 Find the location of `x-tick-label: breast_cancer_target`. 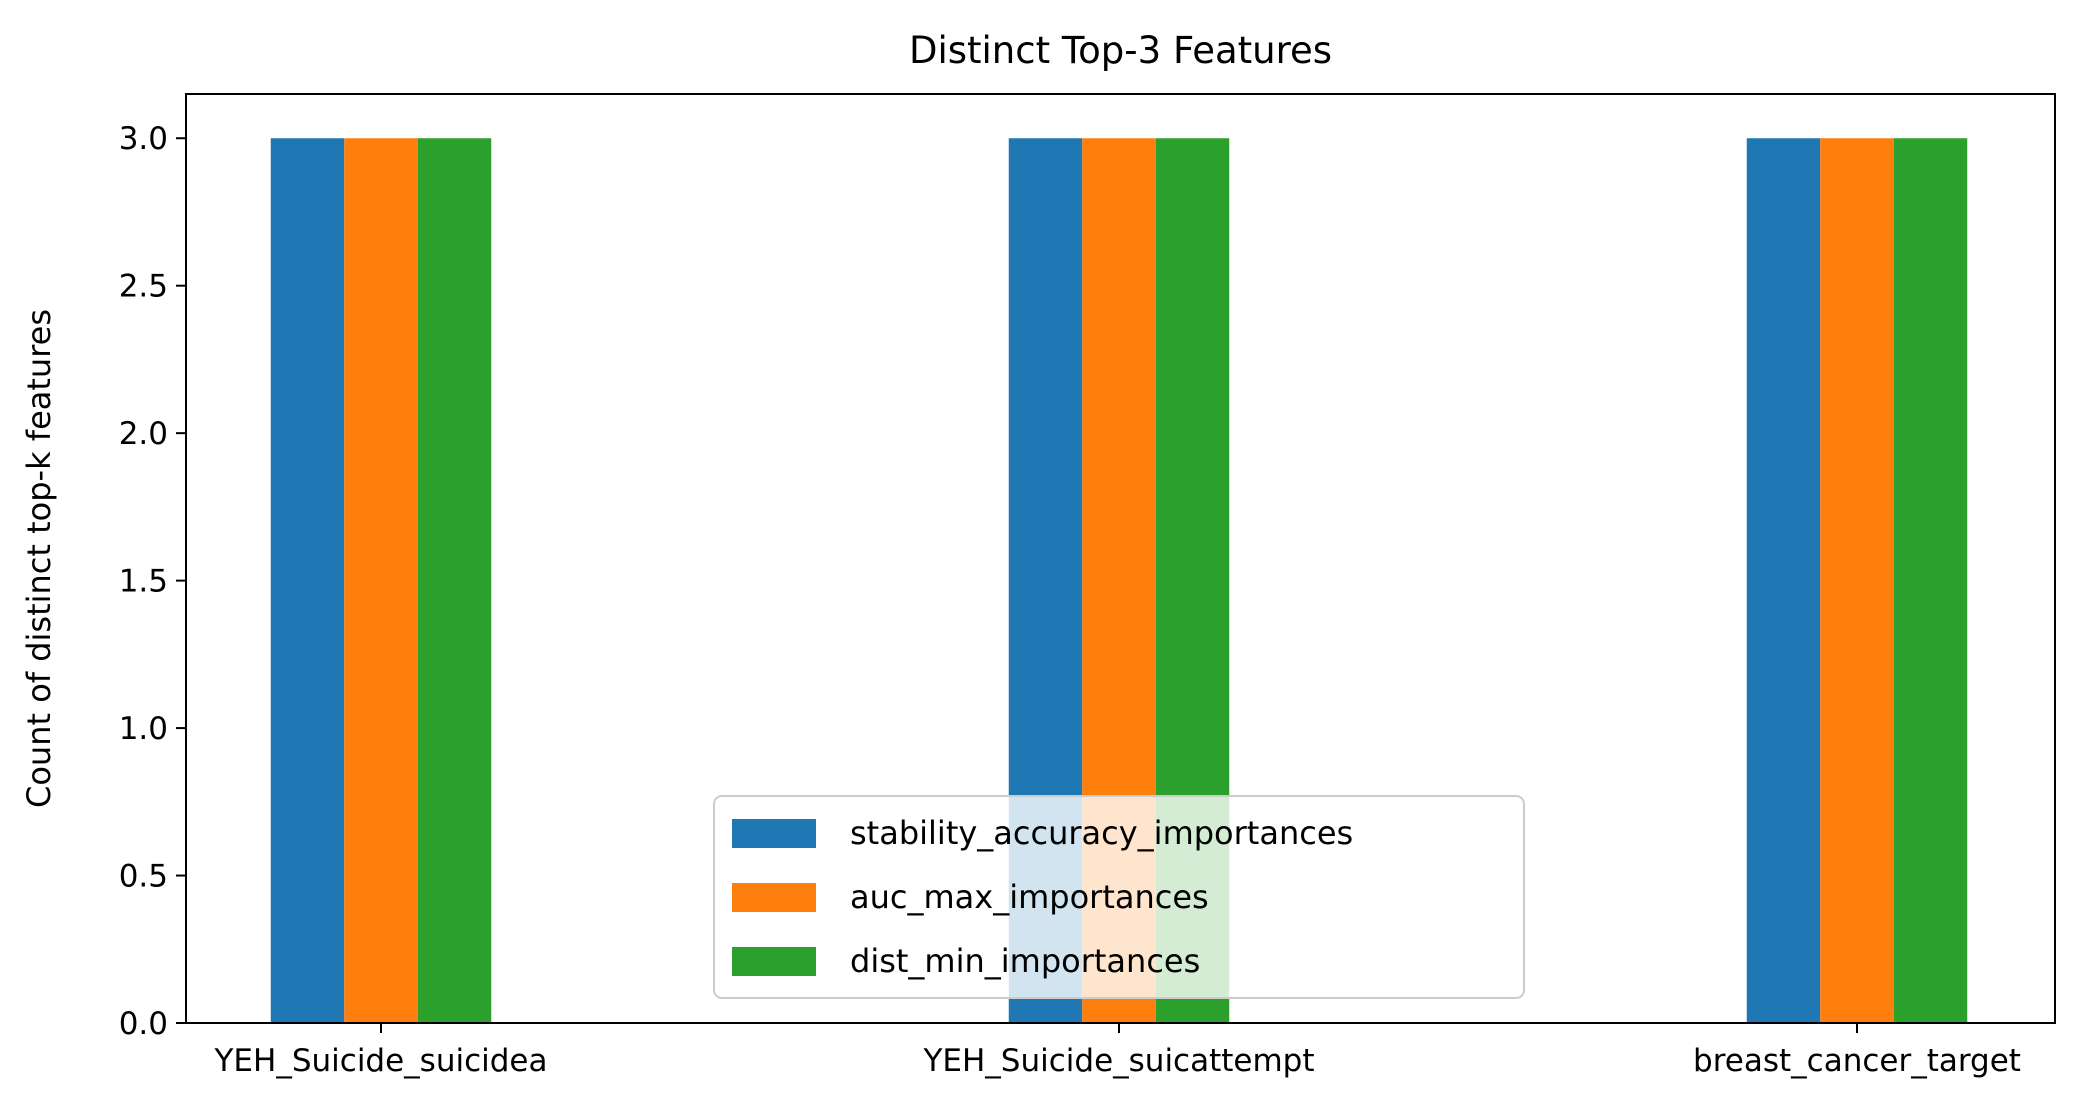

x-tick-label: breast_cancer_target is located at coordinates (1857, 1061).